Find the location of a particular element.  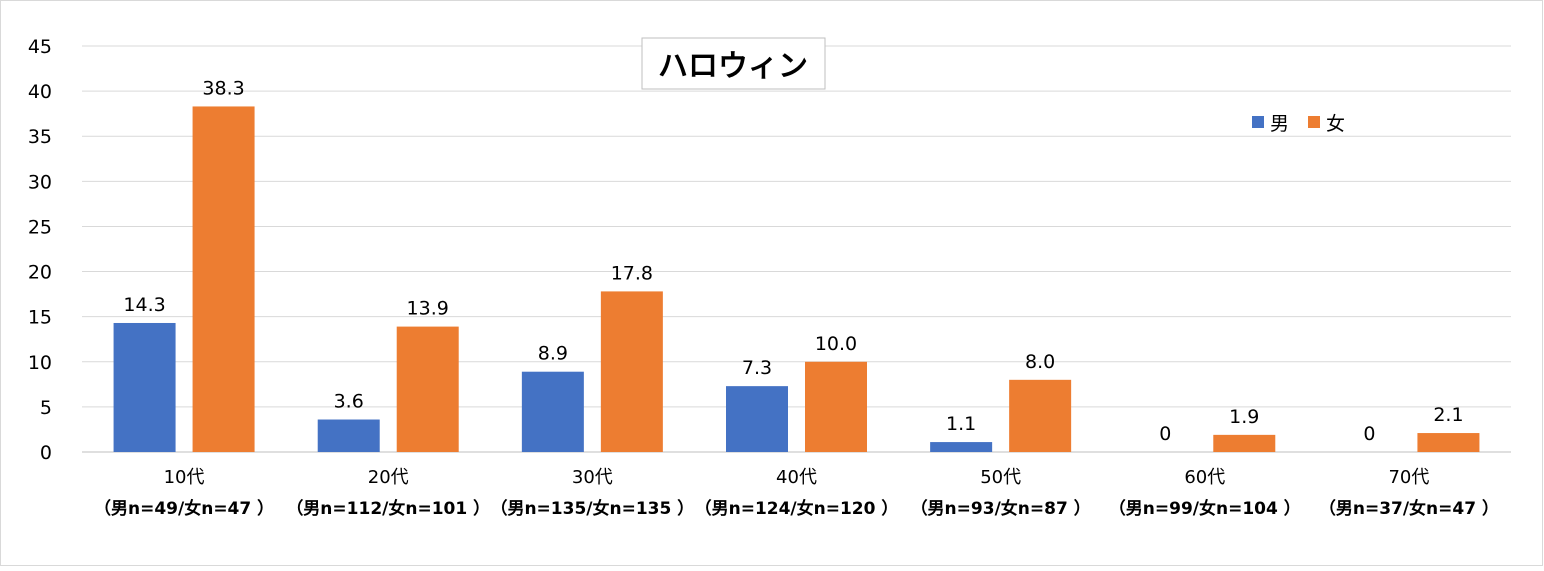

x-tick-sublabel: （男n=37/女n=47 ） is located at coordinates (1409, 508).